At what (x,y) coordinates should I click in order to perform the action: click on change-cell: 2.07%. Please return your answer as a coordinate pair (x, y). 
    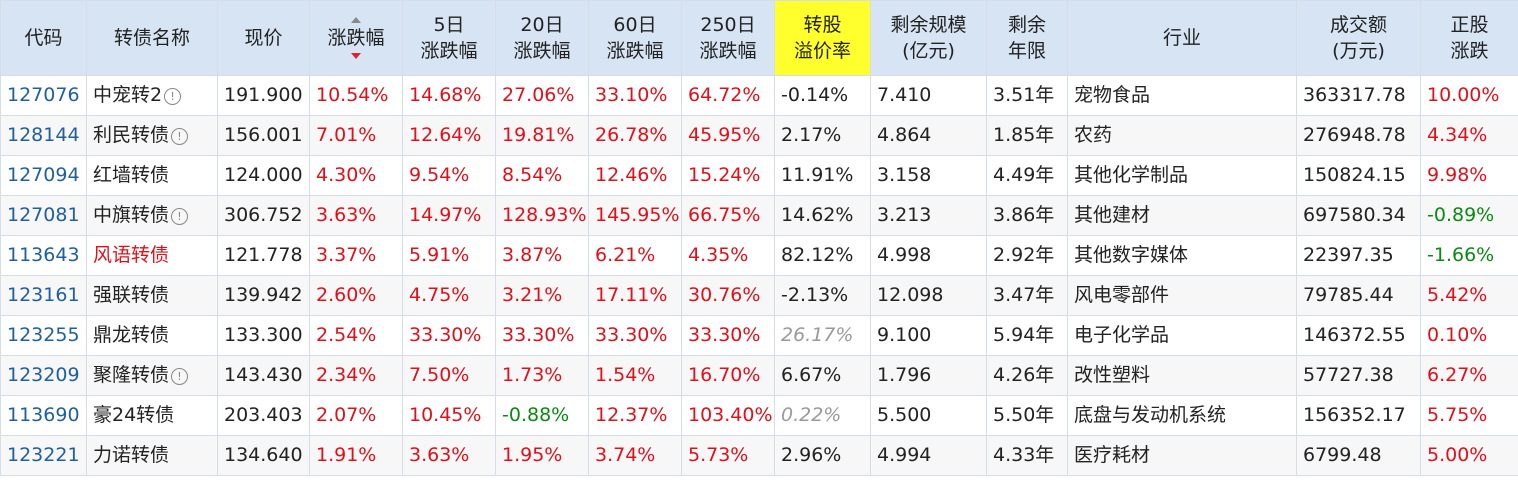
    Looking at the image, I should click on (356, 415).